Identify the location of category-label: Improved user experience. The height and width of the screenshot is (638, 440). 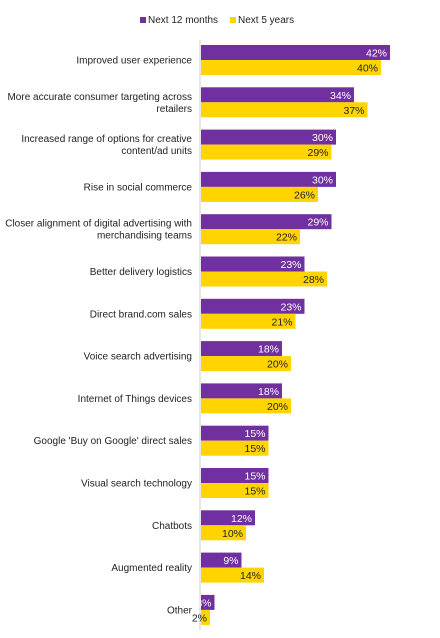
(134, 61).